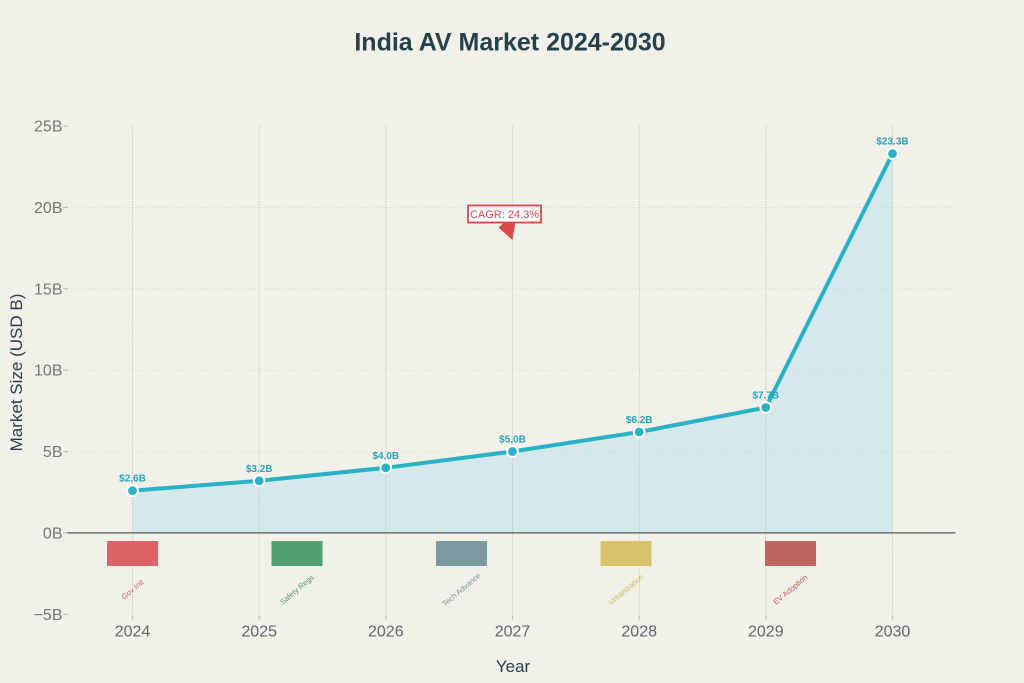 This screenshot has height=683, width=1024. Describe the element at coordinates (48, 371) in the screenshot. I see `svg-text: 10B` at that location.